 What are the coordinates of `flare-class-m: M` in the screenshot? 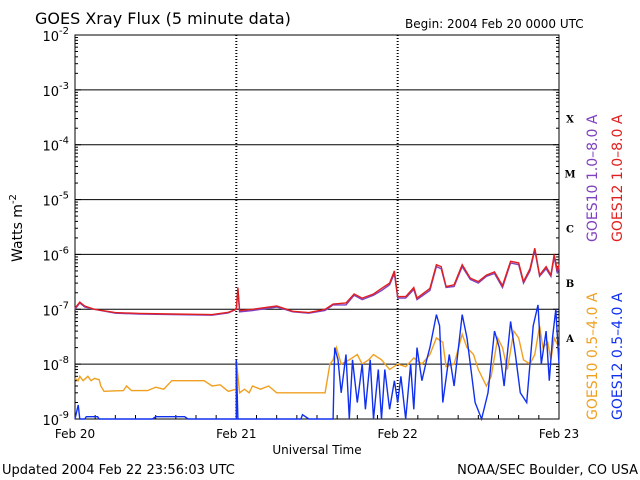 It's located at (569, 174).